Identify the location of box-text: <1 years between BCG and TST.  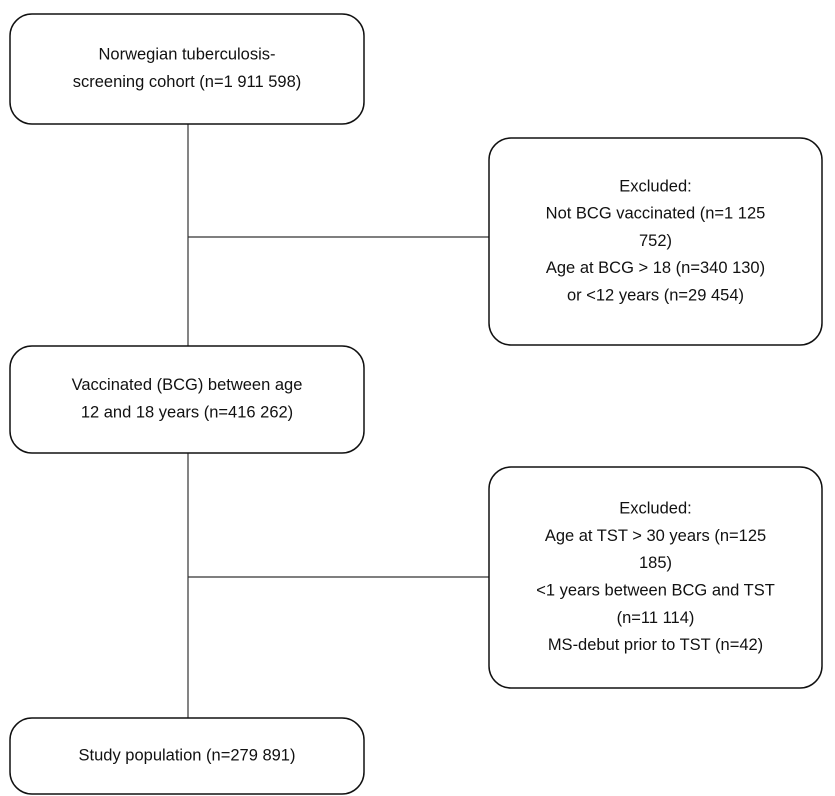
(655, 591).